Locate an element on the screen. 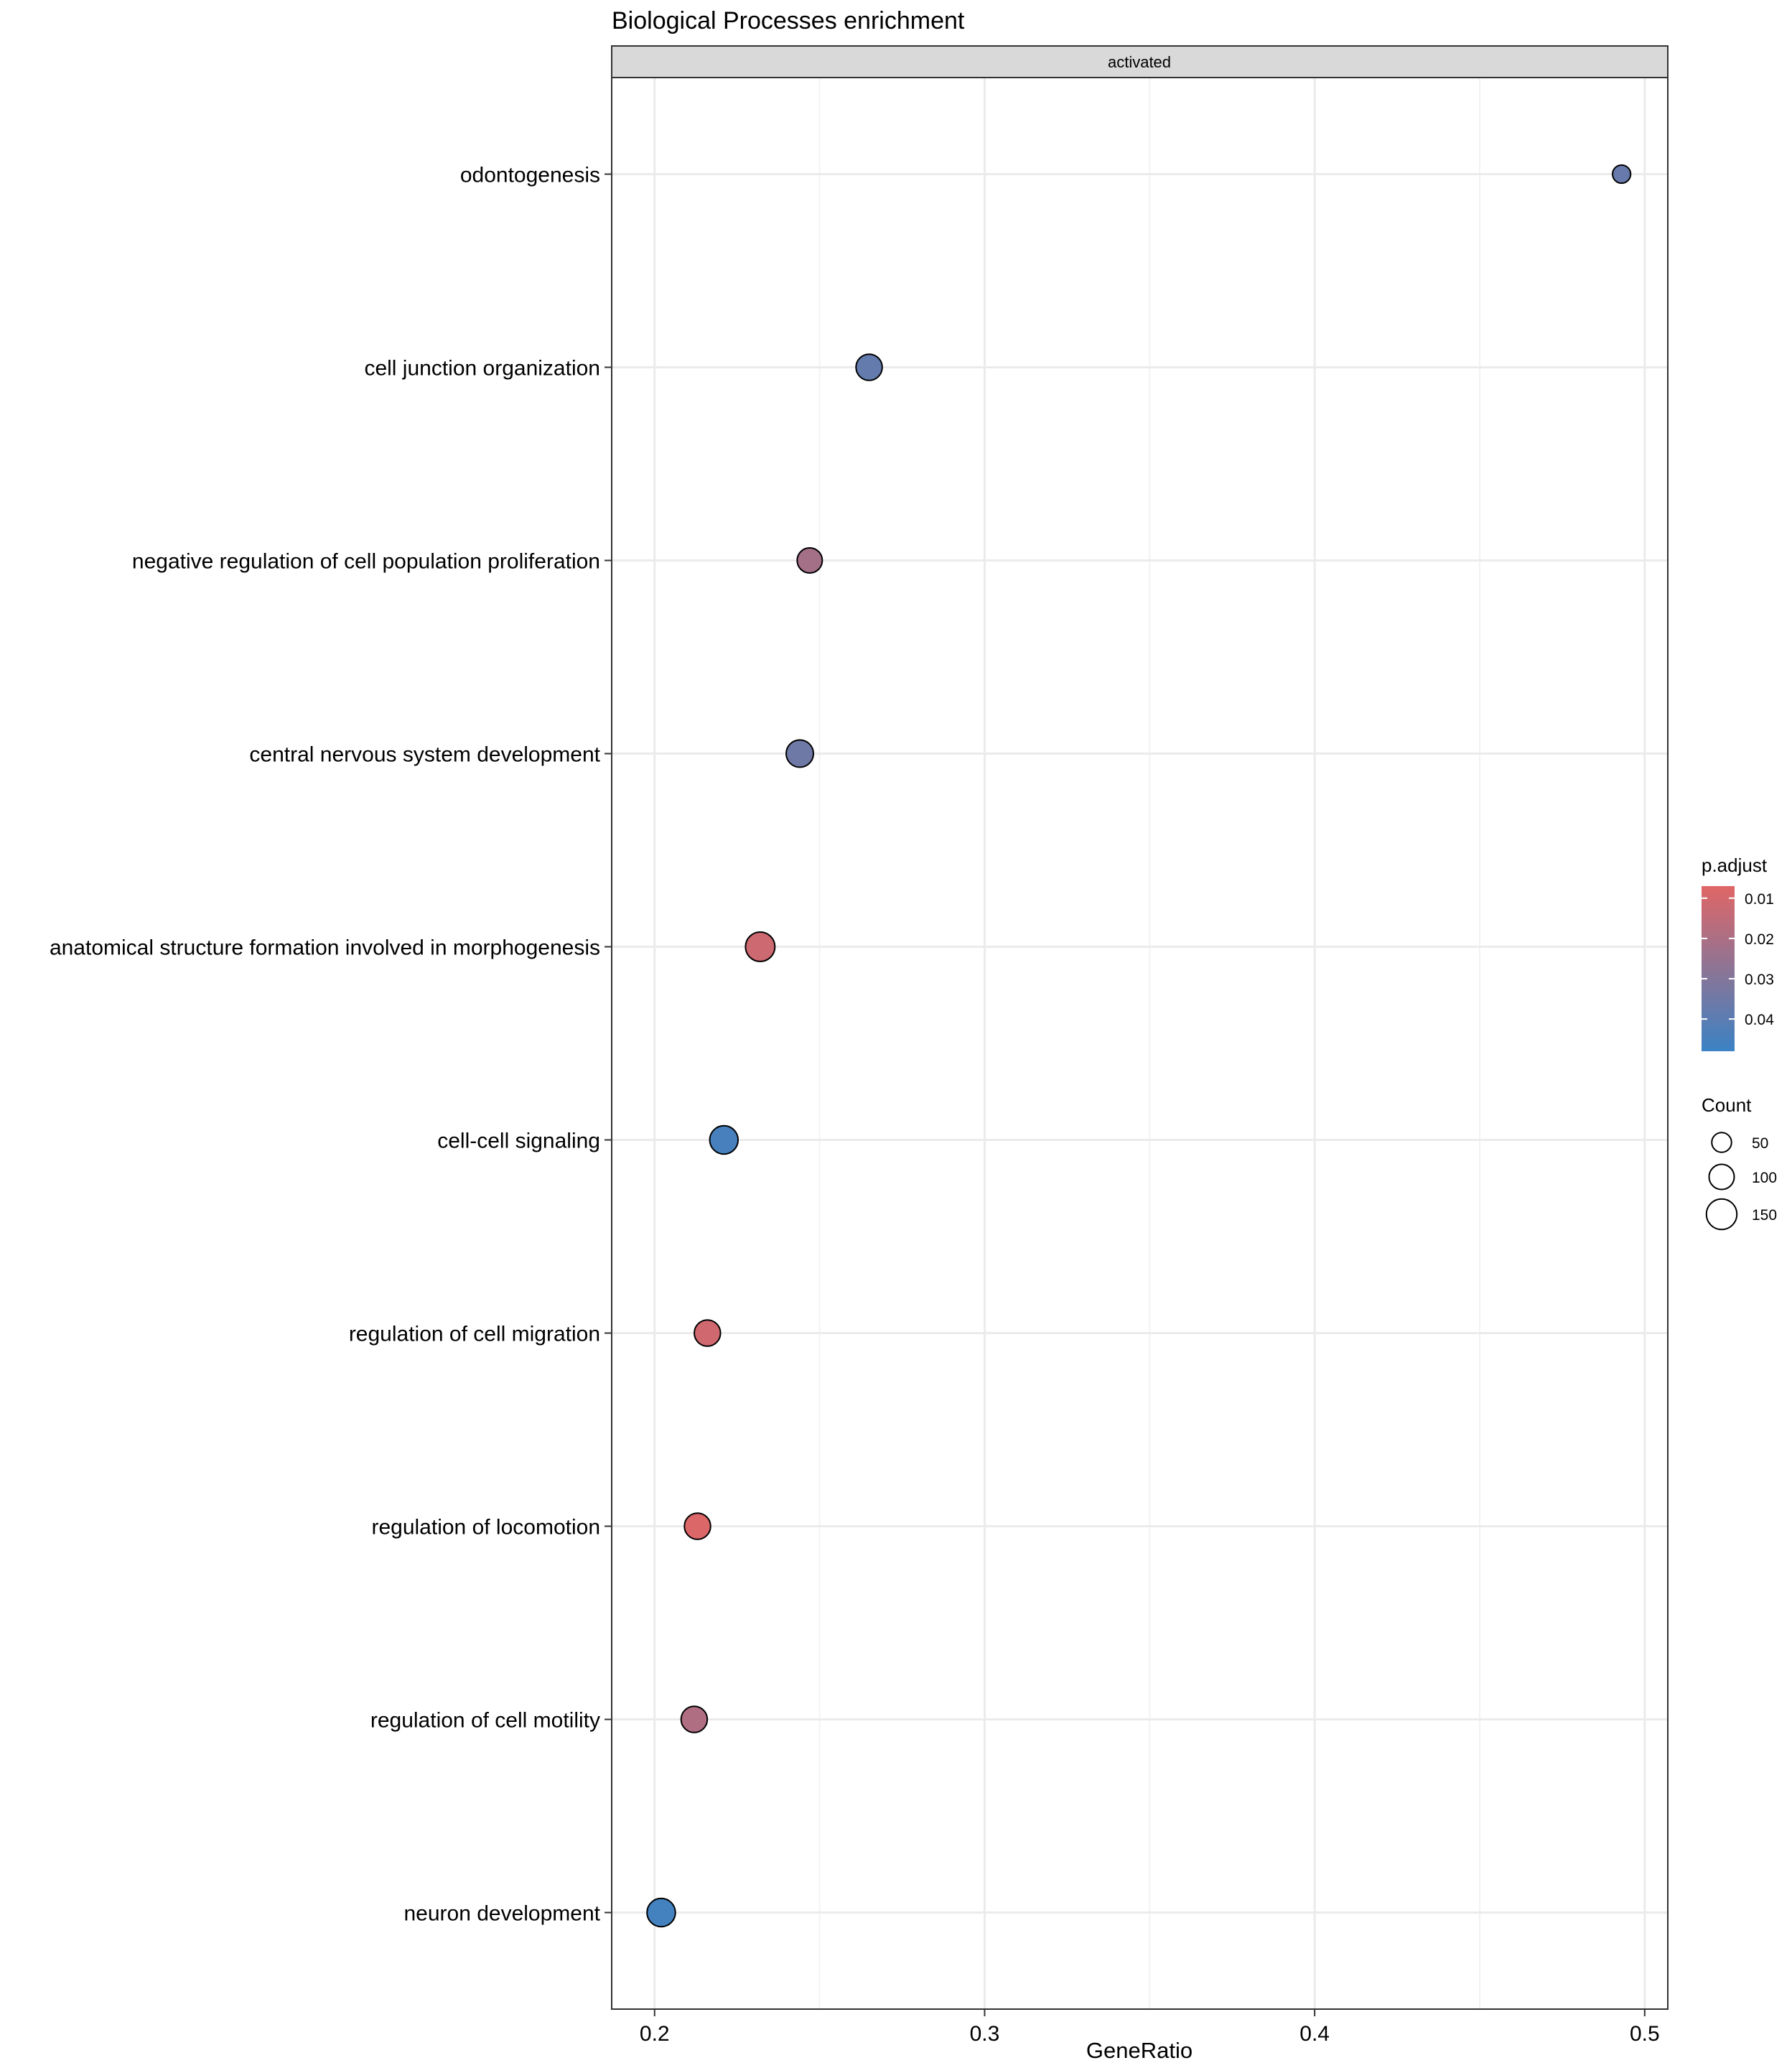 The height and width of the screenshot is (2068, 1792). y-tick-label: regulation of cell motility is located at coordinates (485, 1721).